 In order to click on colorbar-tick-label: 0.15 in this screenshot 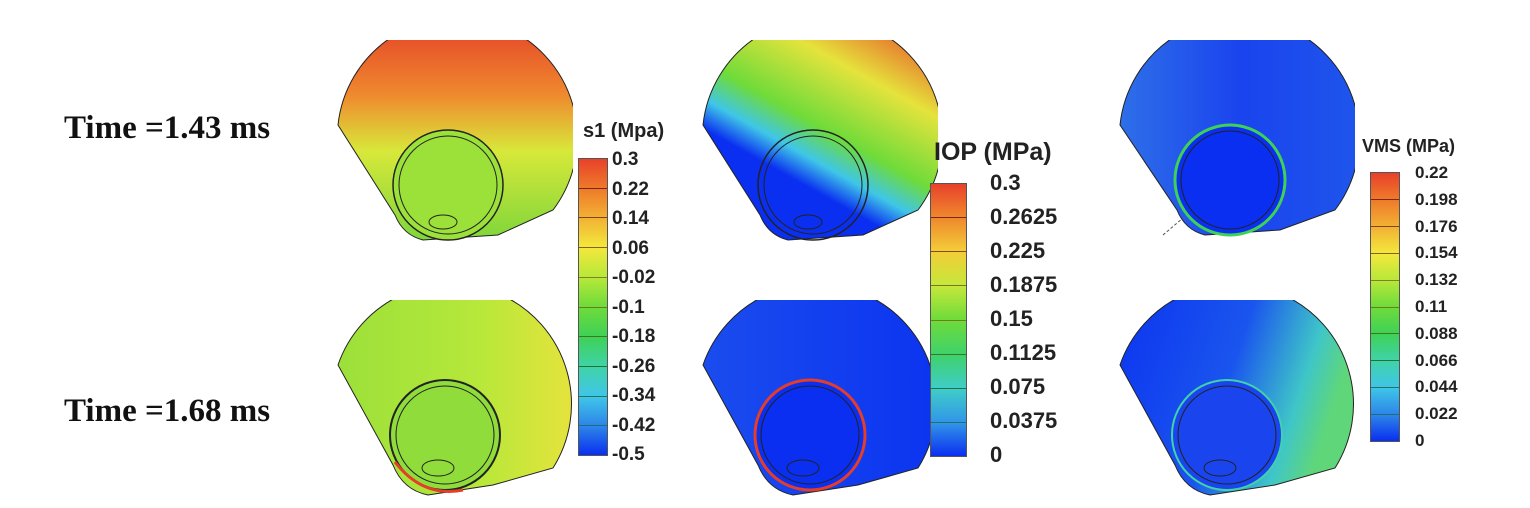, I will do `click(1011, 318)`.